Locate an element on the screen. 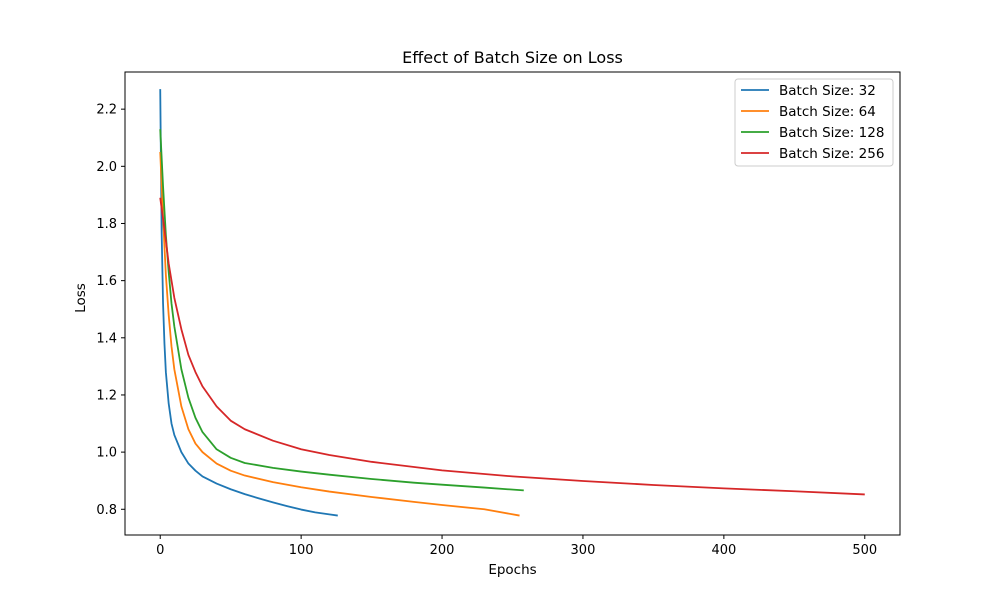 This screenshot has height=600, width=1000. y-tick-label: 0.8 is located at coordinates (106, 510).